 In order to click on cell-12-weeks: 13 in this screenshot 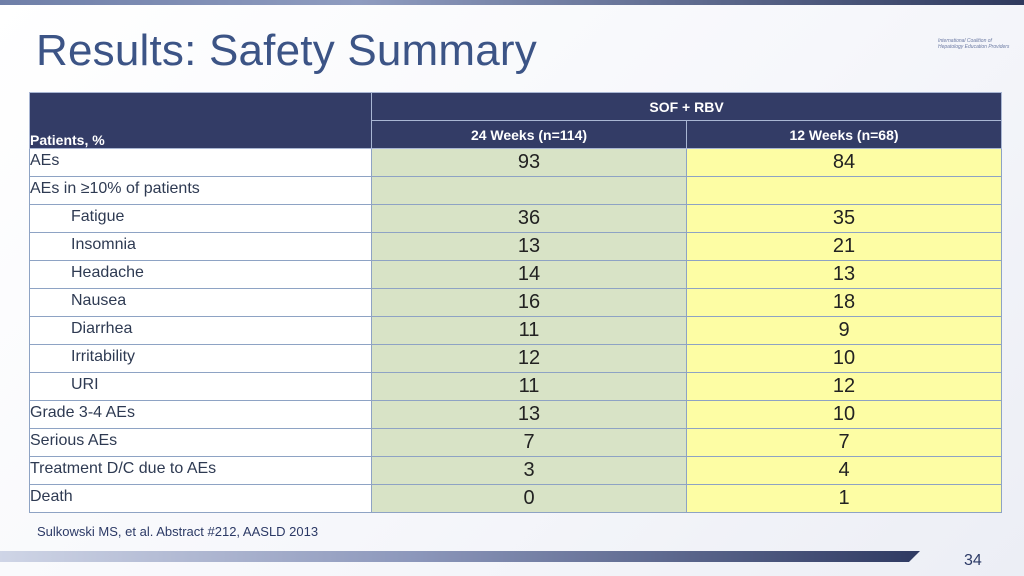, I will do `click(844, 274)`.